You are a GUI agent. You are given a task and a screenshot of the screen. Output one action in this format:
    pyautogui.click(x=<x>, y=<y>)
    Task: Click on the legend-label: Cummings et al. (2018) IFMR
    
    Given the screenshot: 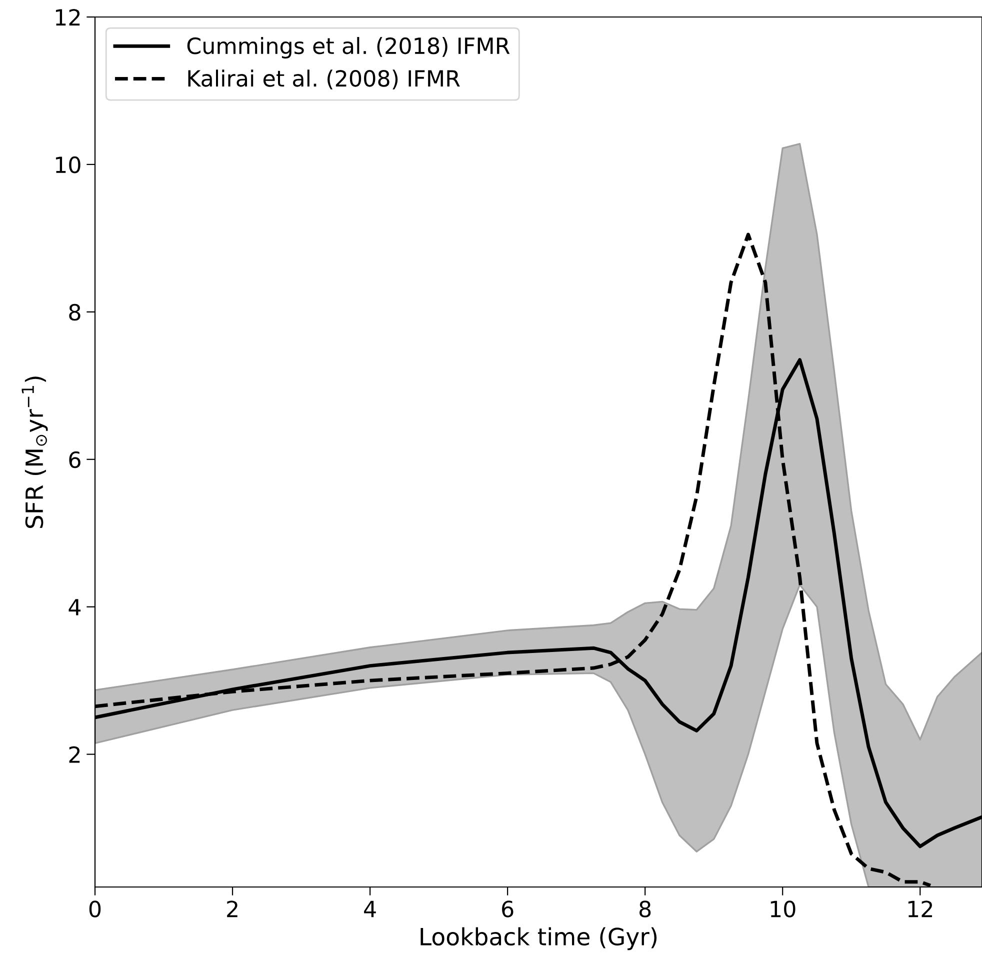 What is the action you would take?
    pyautogui.click(x=348, y=48)
    